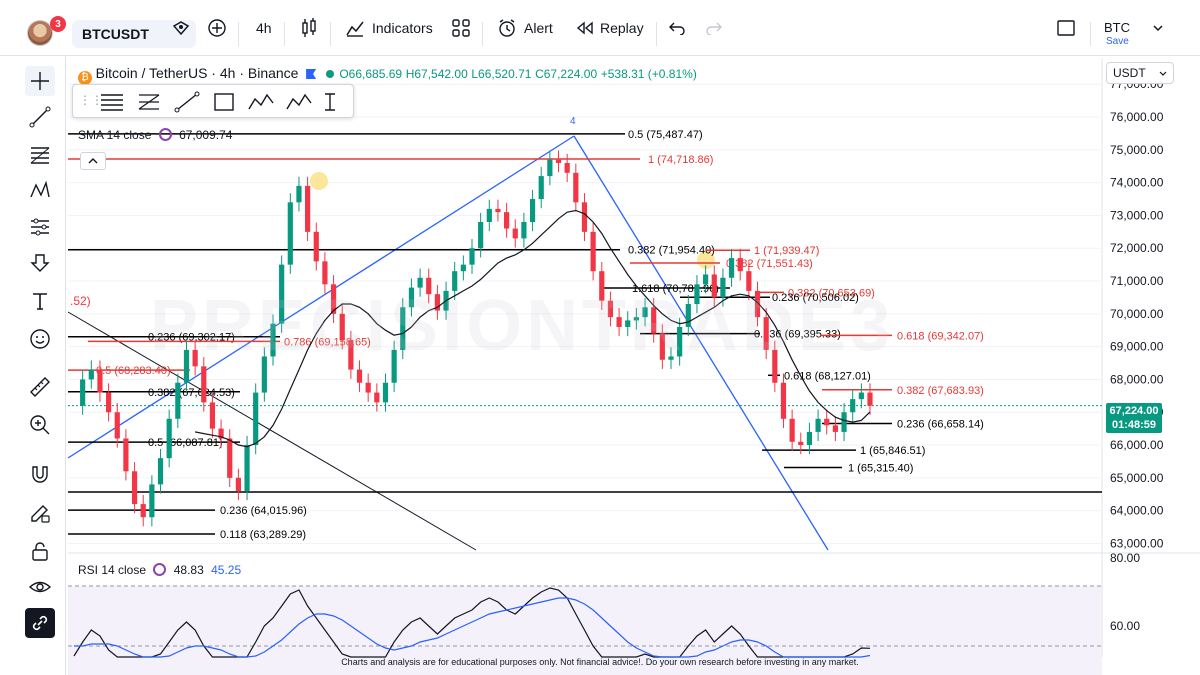 This screenshot has width=1200, height=675. What do you see at coordinates (40, 513) in the screenshot?
I see `pencil-lock-icon` at bounding box center [40, 513].